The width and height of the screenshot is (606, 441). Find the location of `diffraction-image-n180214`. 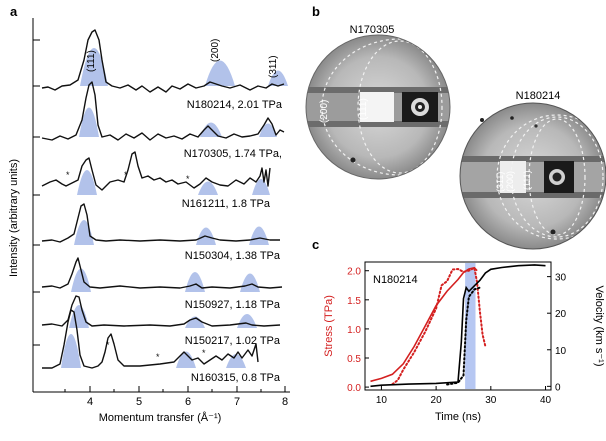

diffraction-image-n180214 is located at coordinates (532, 176).